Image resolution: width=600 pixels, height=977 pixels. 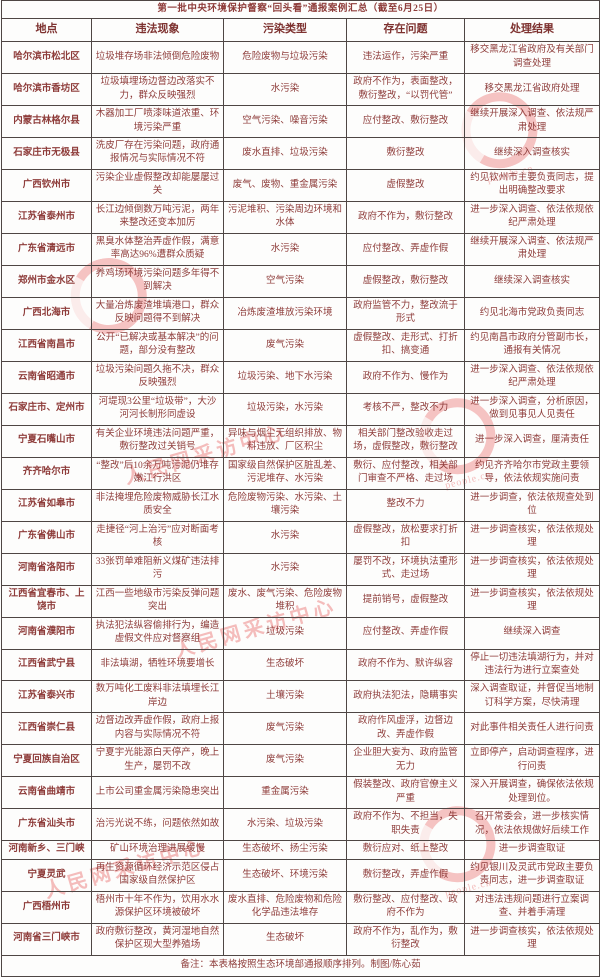 I want to click on cell-location: 广西北海市, so click(x=46, y=313).